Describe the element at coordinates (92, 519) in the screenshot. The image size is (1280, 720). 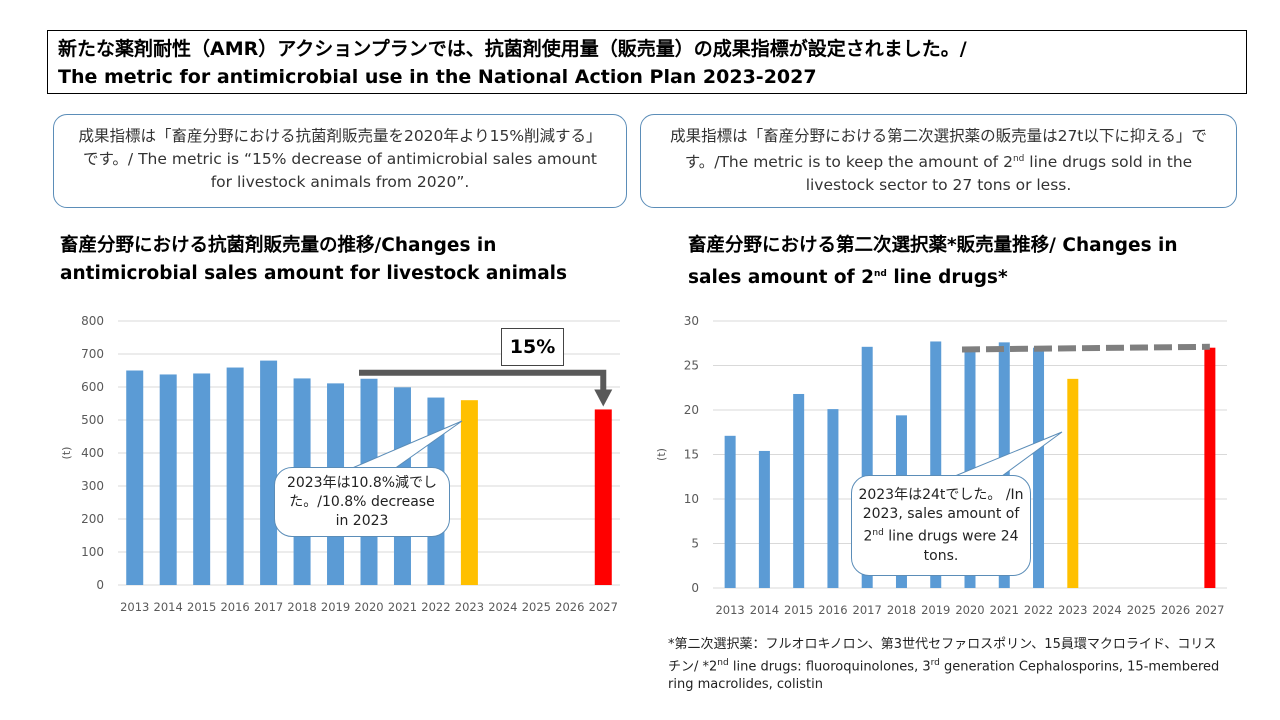
I see `y-tick-label: 200` at that location.